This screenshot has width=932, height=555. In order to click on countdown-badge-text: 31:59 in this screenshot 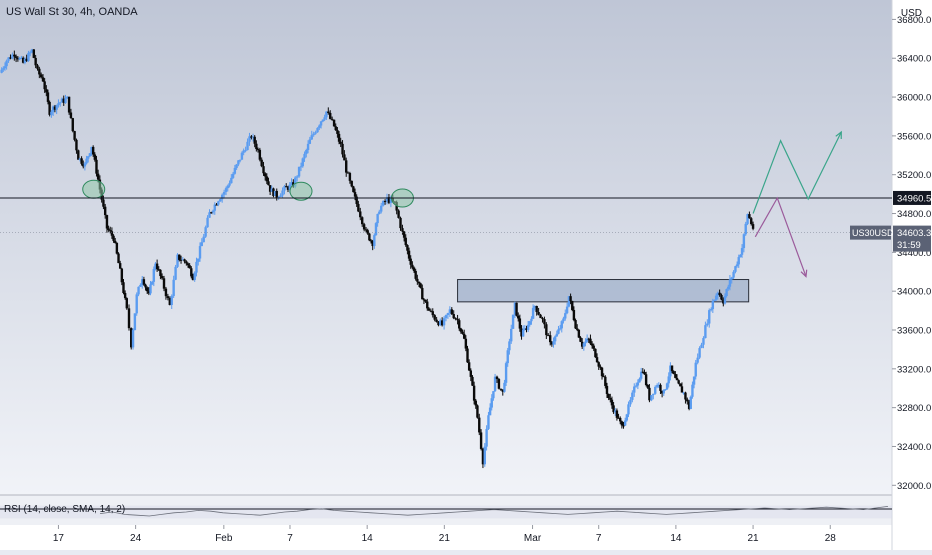, I will do `click(909, 245)`.